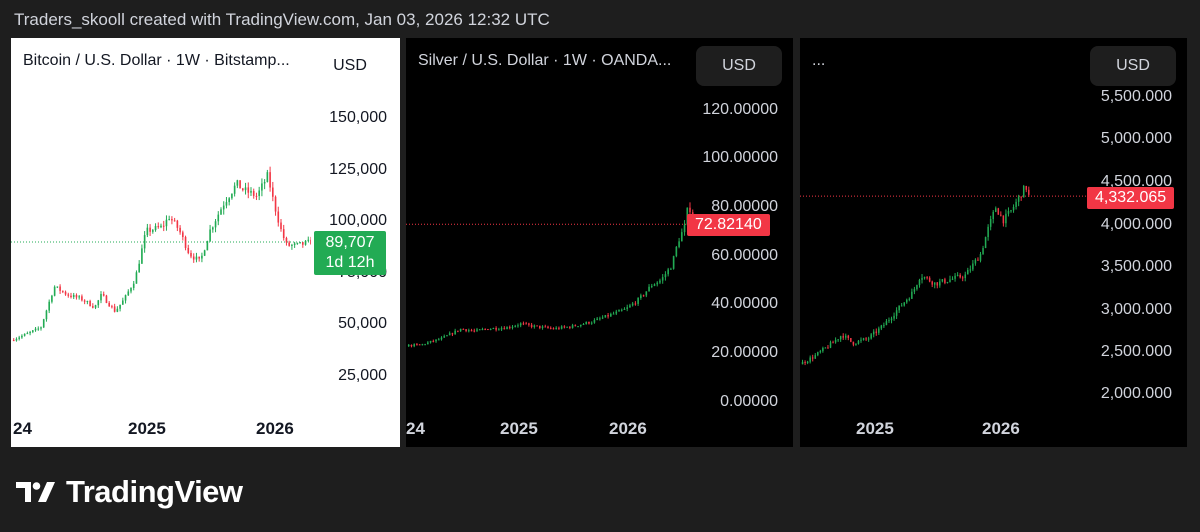 Image resolution: width=1200 pixels, height=532 pixels. What do you see at coordinates (362, 323) in the screenshot?
I see `y-tick-label: 50,000` at bounding box center [362, 323].